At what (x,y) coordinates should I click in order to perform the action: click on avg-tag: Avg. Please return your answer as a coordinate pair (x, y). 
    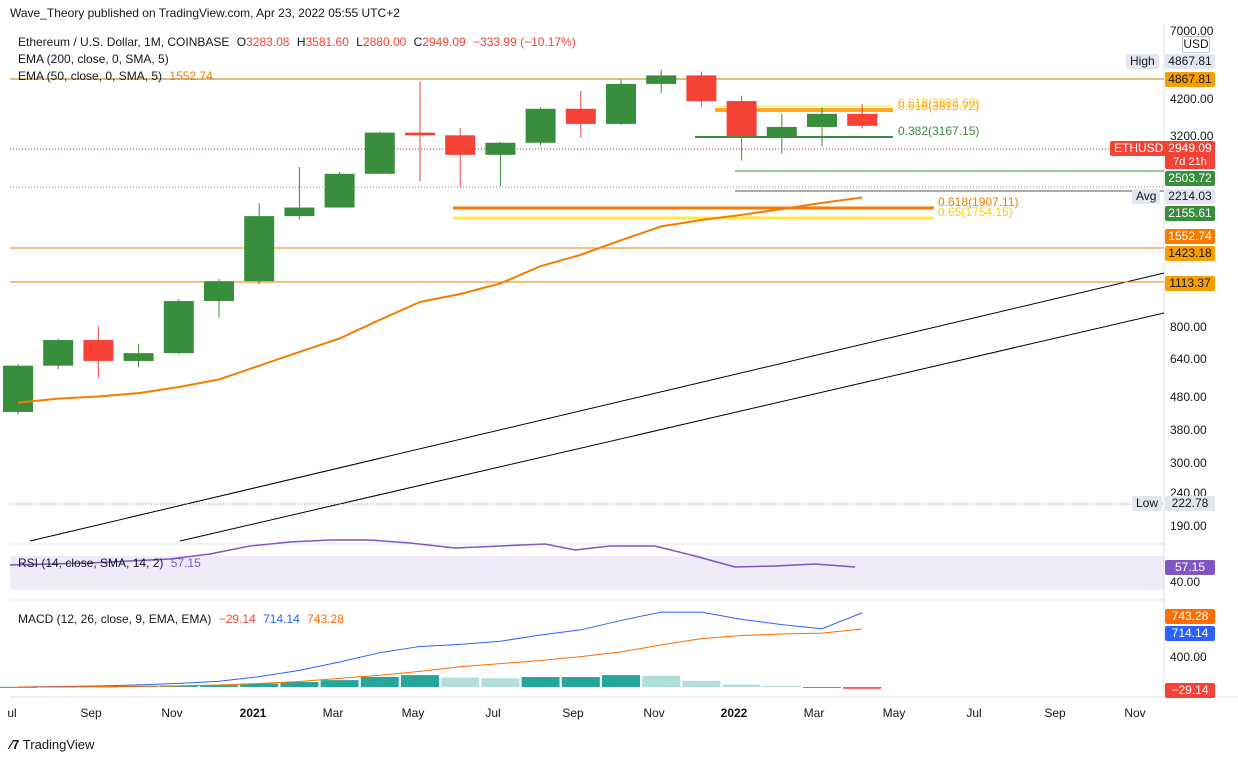
    Looking at the image, I should click on (1146, 196).